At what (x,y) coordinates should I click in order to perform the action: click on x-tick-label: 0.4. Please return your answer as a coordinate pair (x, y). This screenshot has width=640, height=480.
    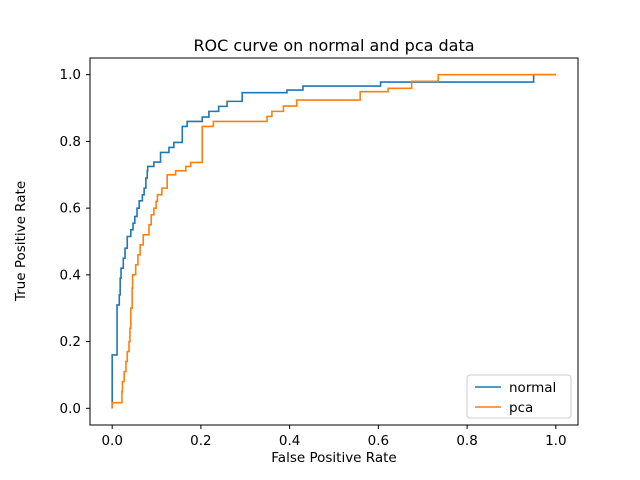
    Looking at the image, I should click on (289, 441).